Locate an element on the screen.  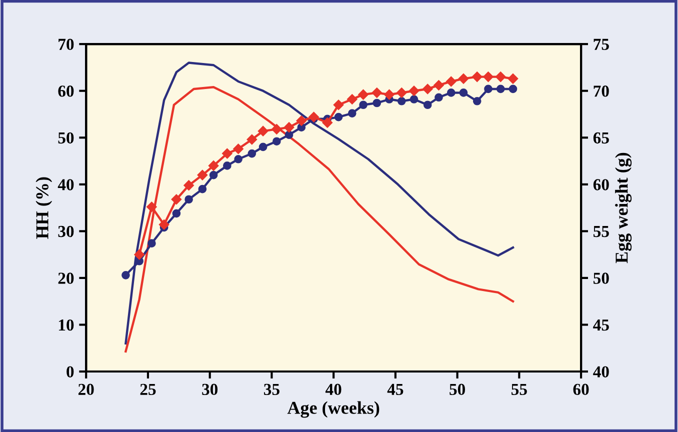
x-tick-label: 20 is located at coordinates (86, 390).